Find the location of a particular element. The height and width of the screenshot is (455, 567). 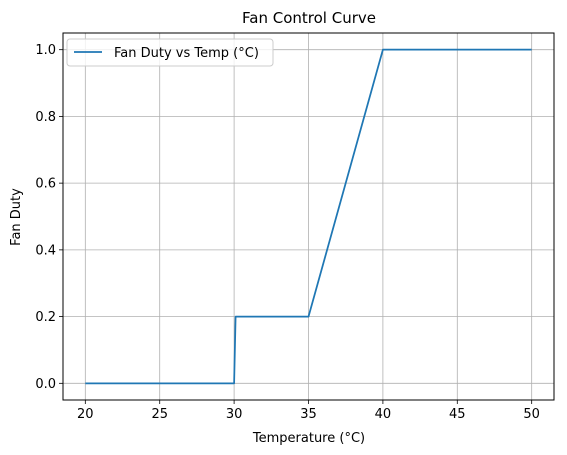

x-tick-label: 40 is located at coordinates (383, 414).